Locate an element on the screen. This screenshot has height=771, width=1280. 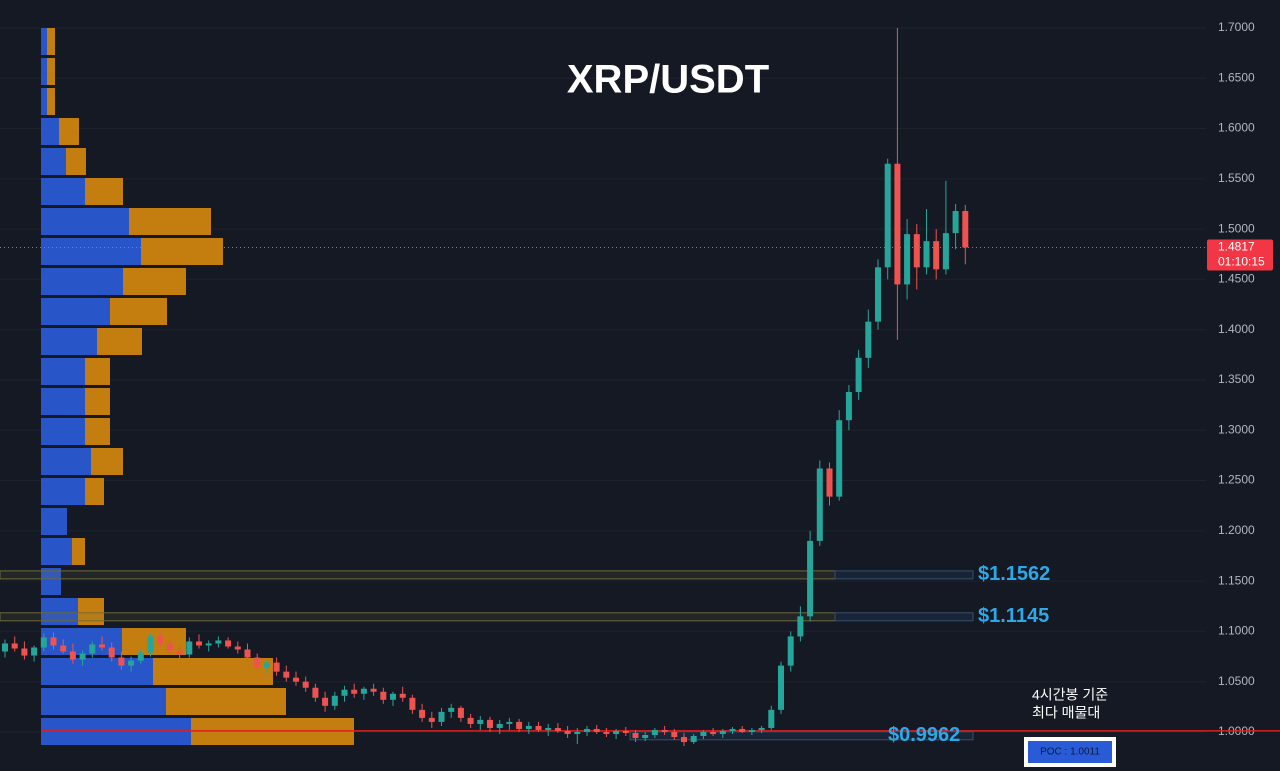
y-tick-label: 1.1500 is located at coordinates (1236, 580).